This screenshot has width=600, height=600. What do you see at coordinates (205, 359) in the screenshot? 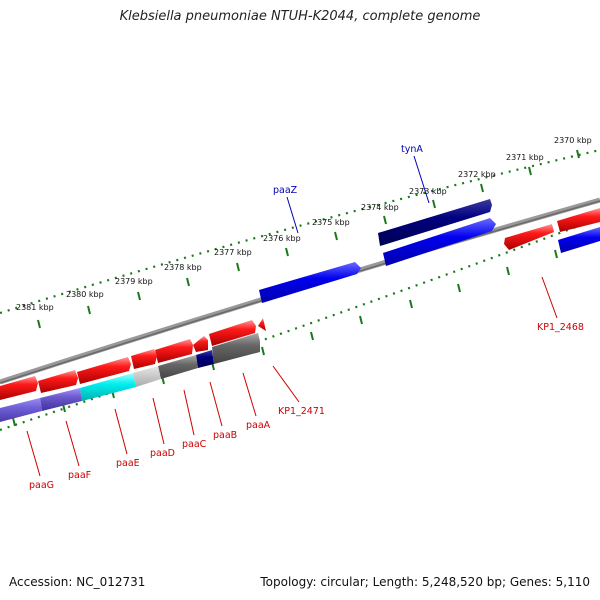
I see `block-navy` at bounding box center [205, 359].